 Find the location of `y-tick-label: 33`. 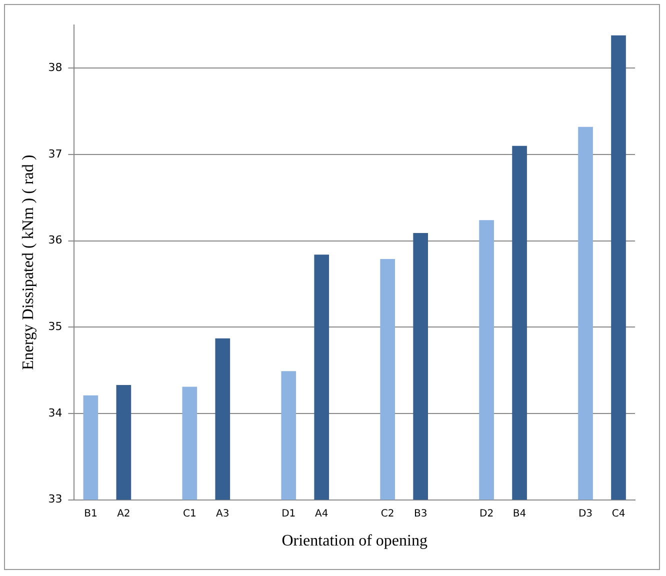

y-tick-label: 33 is located at coordinates (55, 499).